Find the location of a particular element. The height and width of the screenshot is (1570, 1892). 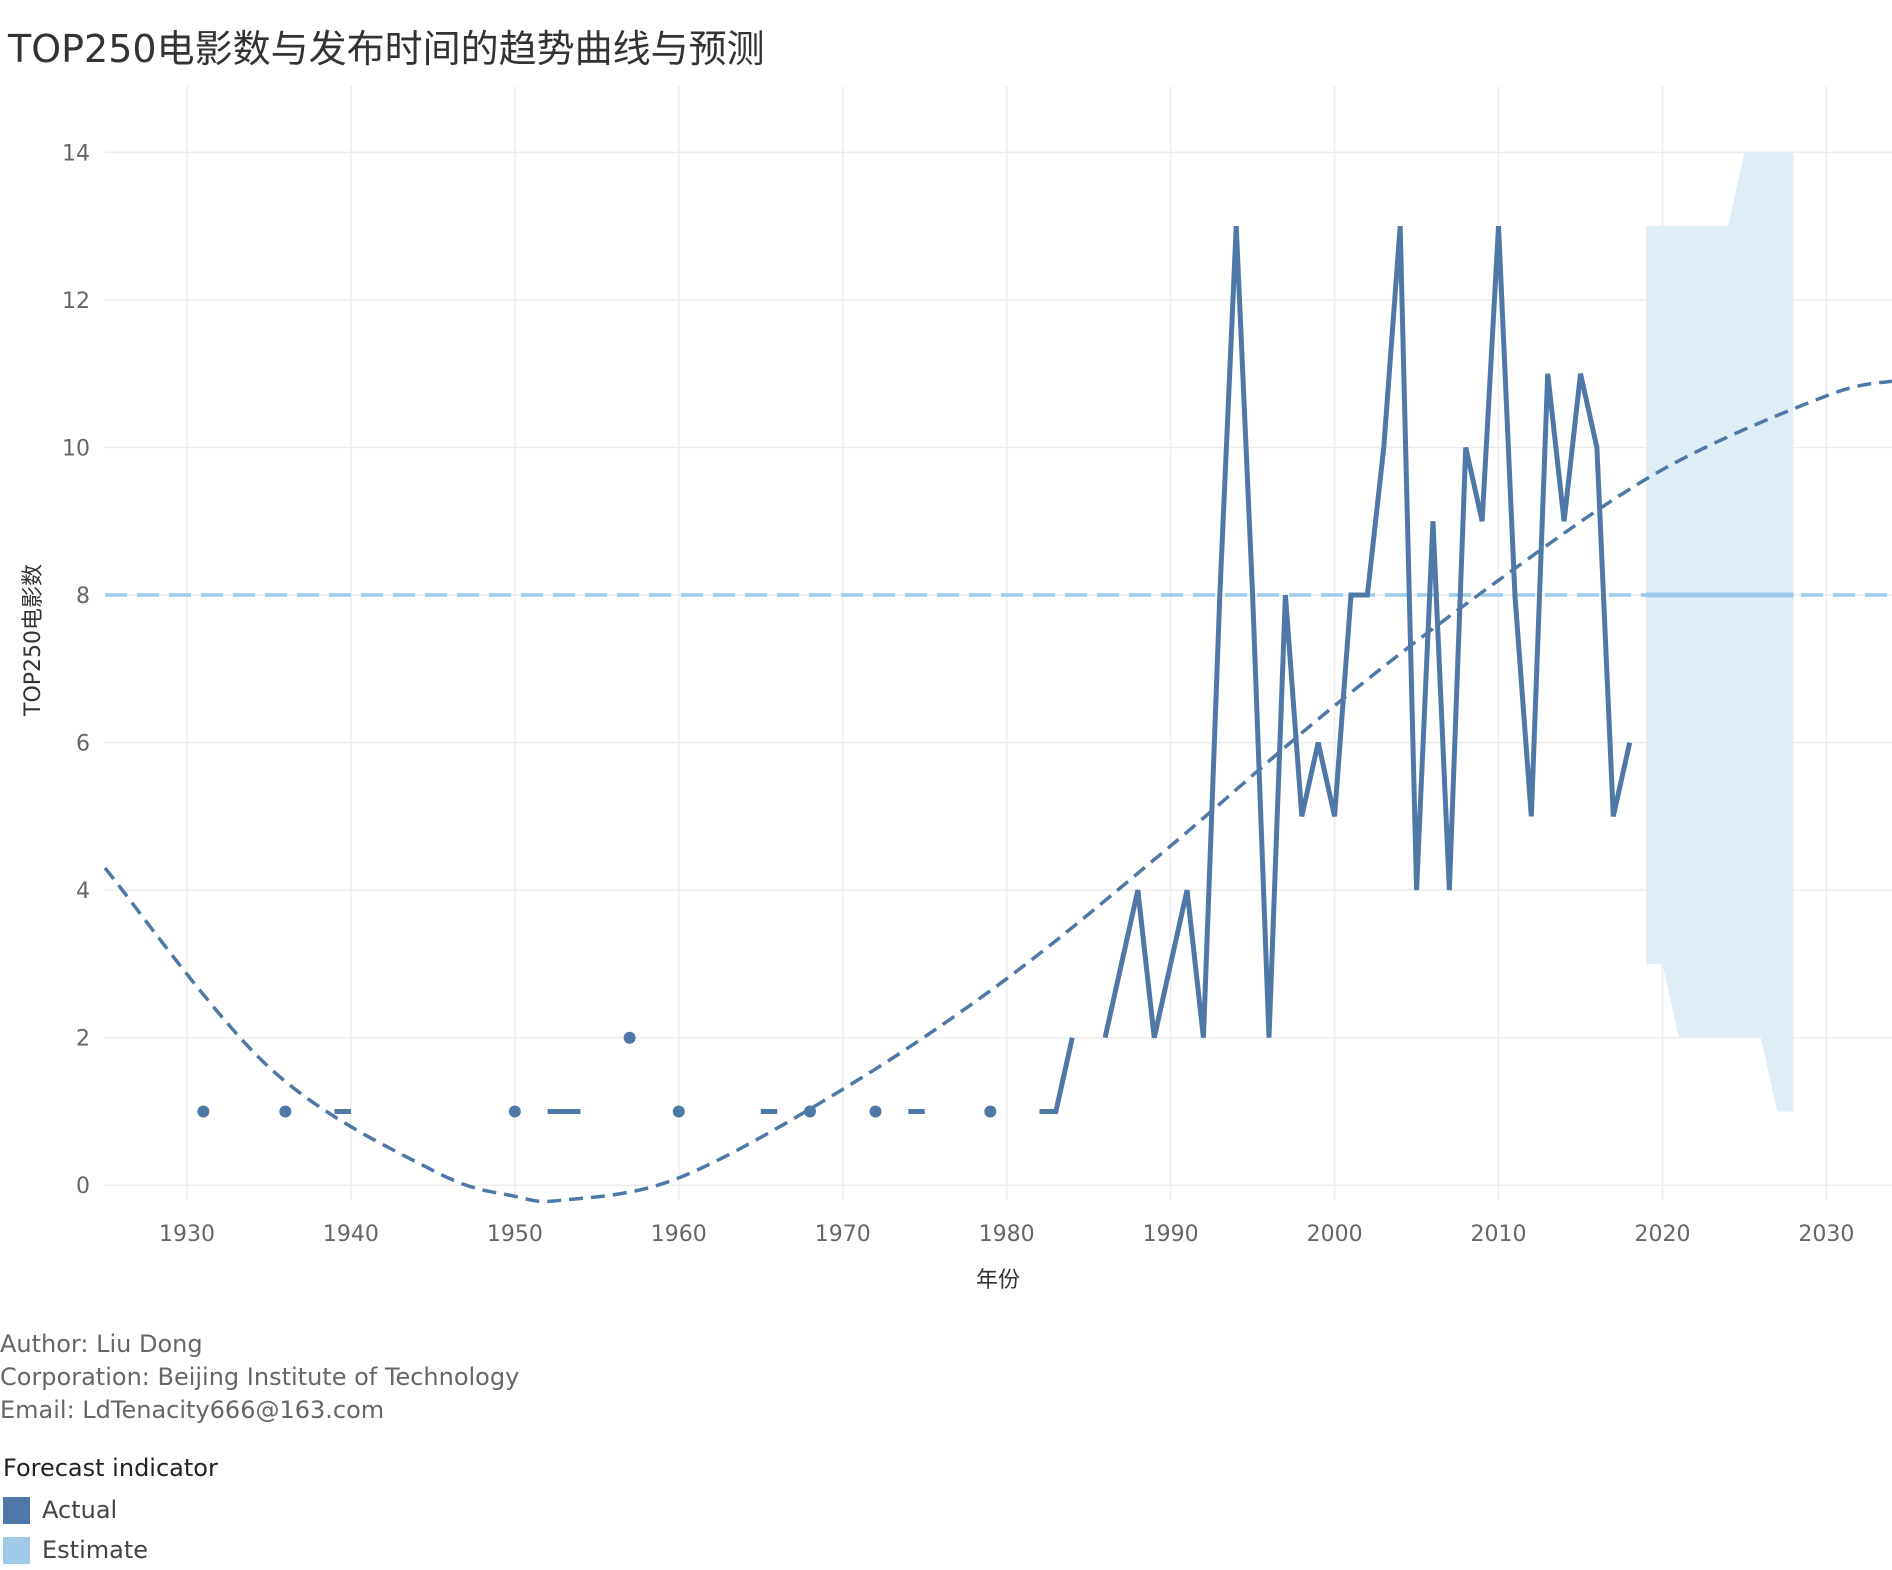

x-tick-label: 2010 is located at coordinates (1499, 1234).